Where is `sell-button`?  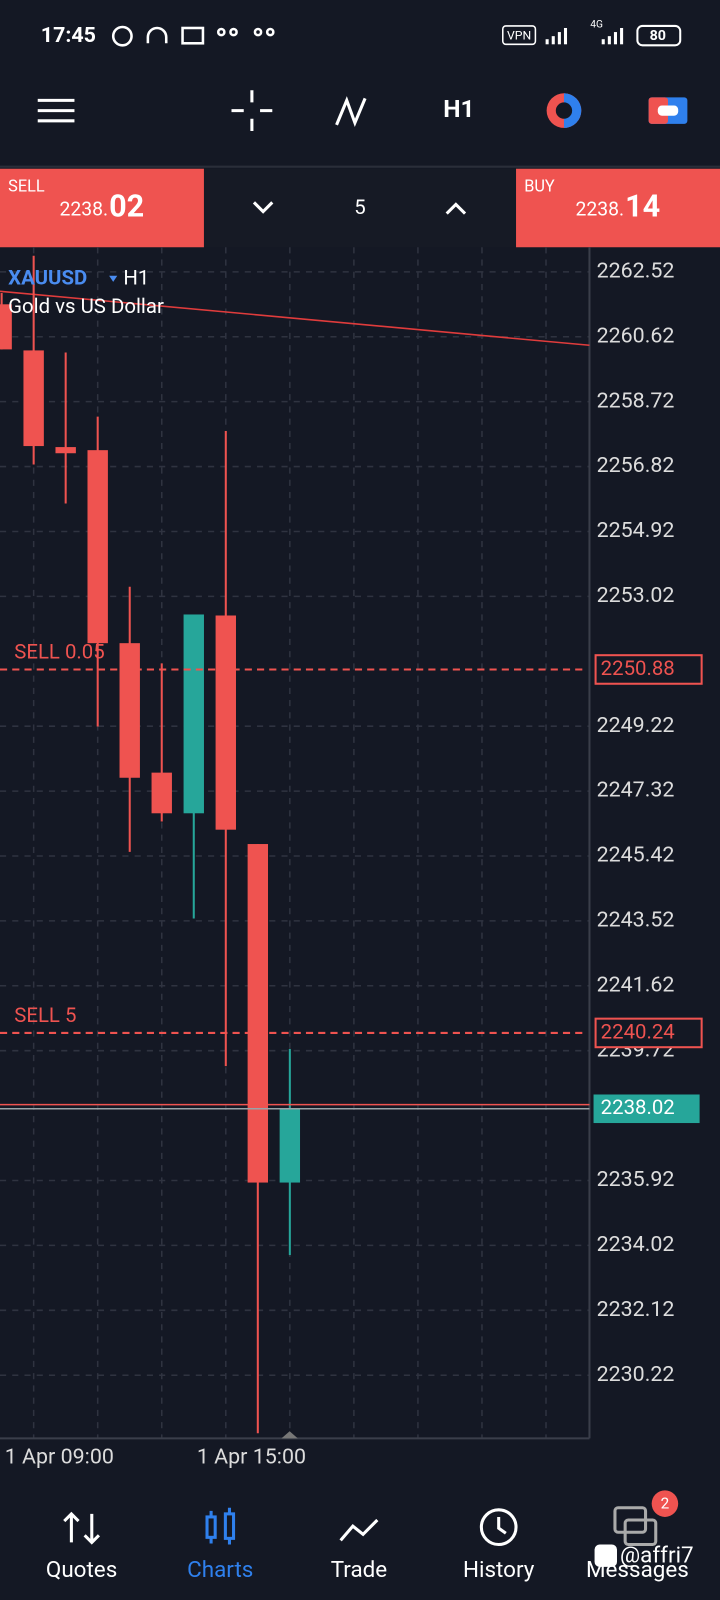 sell-button is located at coordinates (102, 208).